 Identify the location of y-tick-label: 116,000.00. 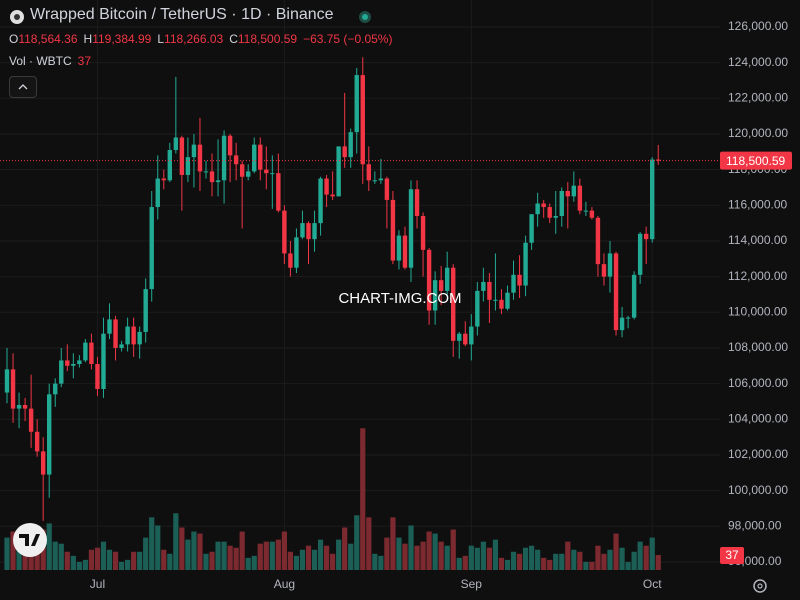
(757, 204).